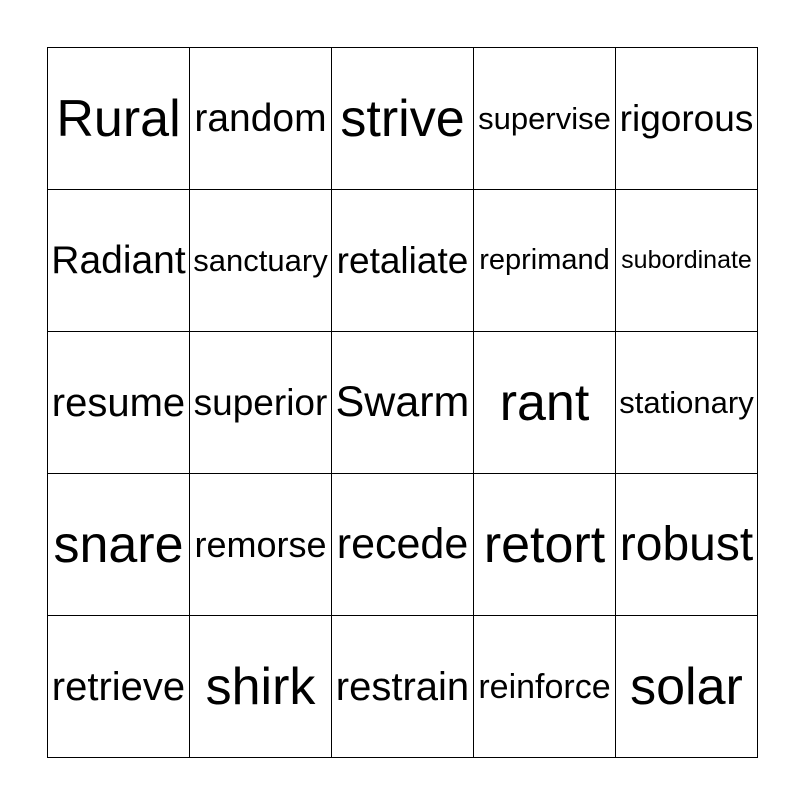  I want to click on cell-word: subordinate, so click(686, 260).